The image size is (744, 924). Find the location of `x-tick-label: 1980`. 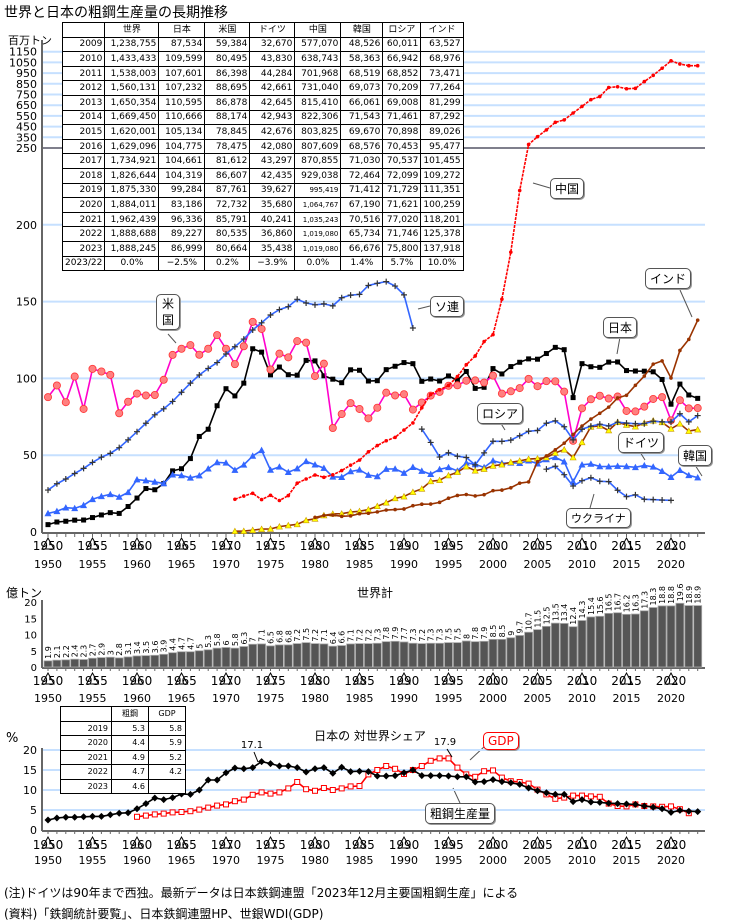

x-tick-label: 1980 is located at coordinates (315, 564).